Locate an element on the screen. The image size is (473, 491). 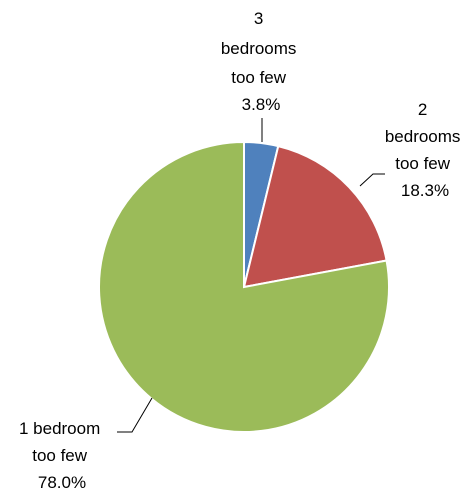
slice-percent-label: 78.0% is located at coordinates (62, 482).